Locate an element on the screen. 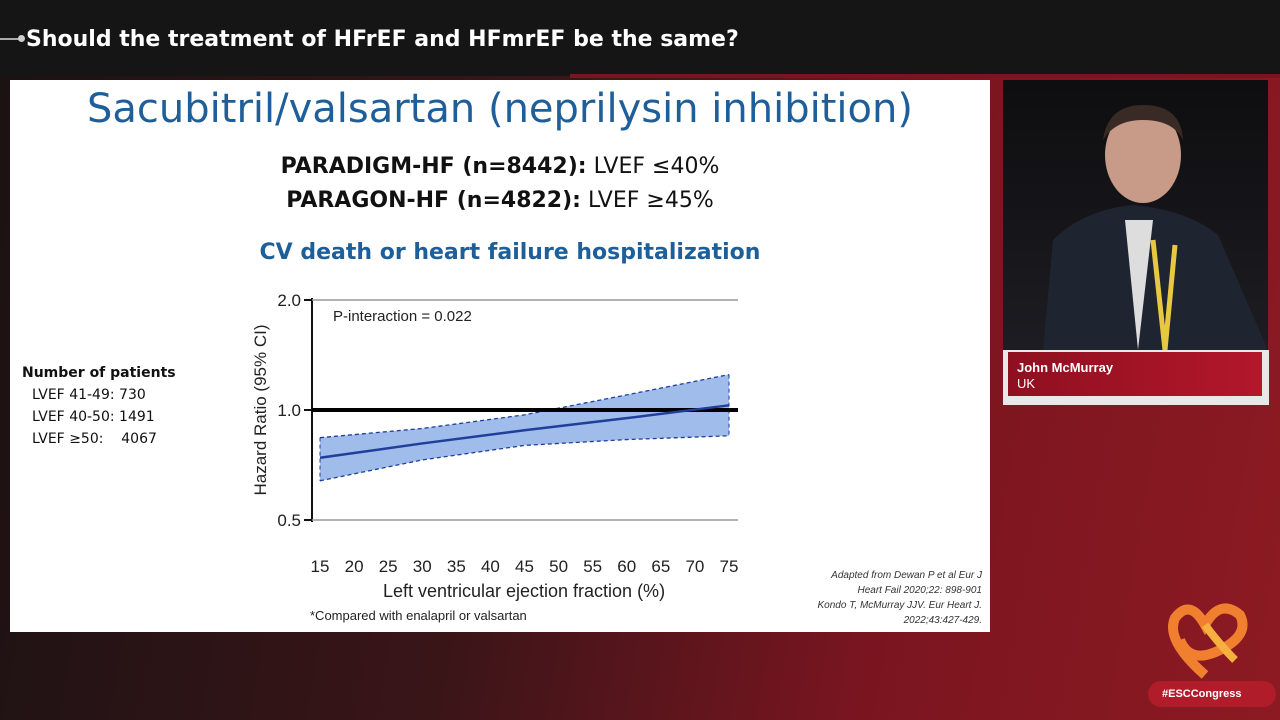 The image size is (1280, 720). trial-name: PARADIGM-HF (n=8442): is located at coordinates (433, 166).